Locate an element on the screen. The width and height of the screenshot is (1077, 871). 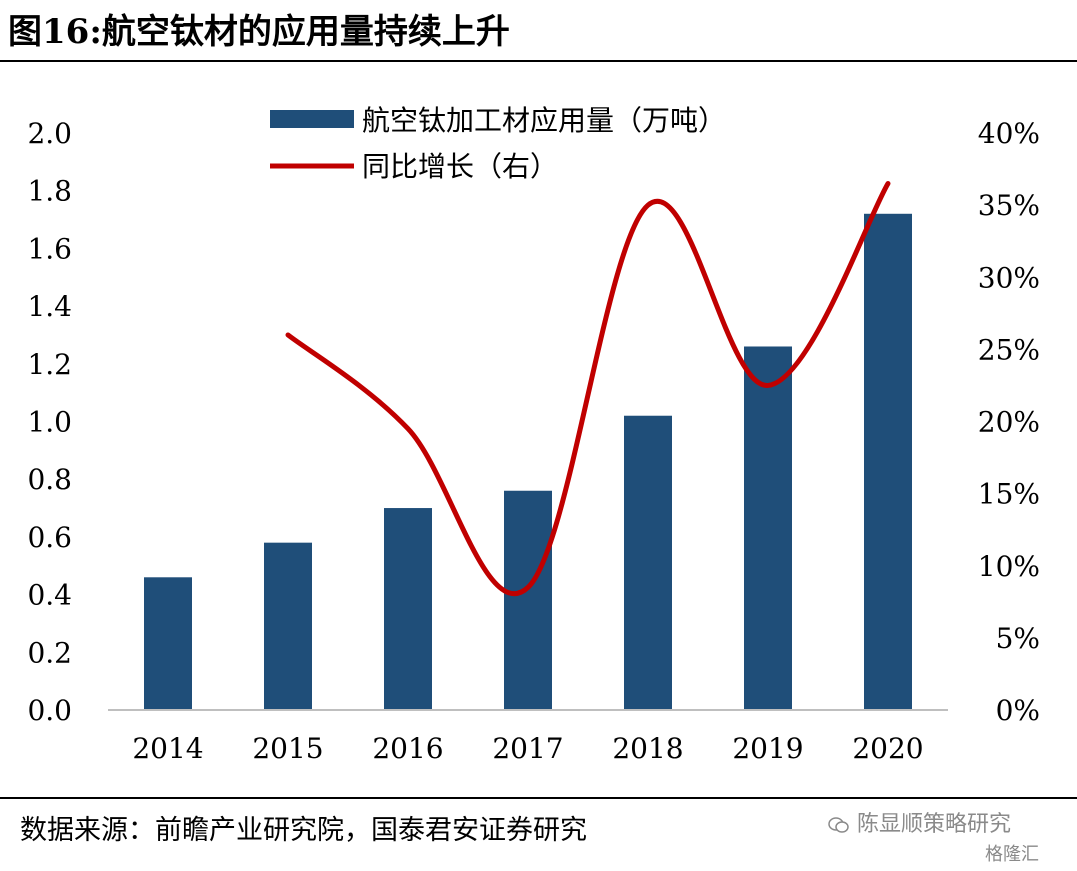
left-axis-ticks: 0.0 0.2 0.4 0.6 0.8 1.0 1.2 1.4 1.6 1.8 2.0 is located at coordinates (49, 422).